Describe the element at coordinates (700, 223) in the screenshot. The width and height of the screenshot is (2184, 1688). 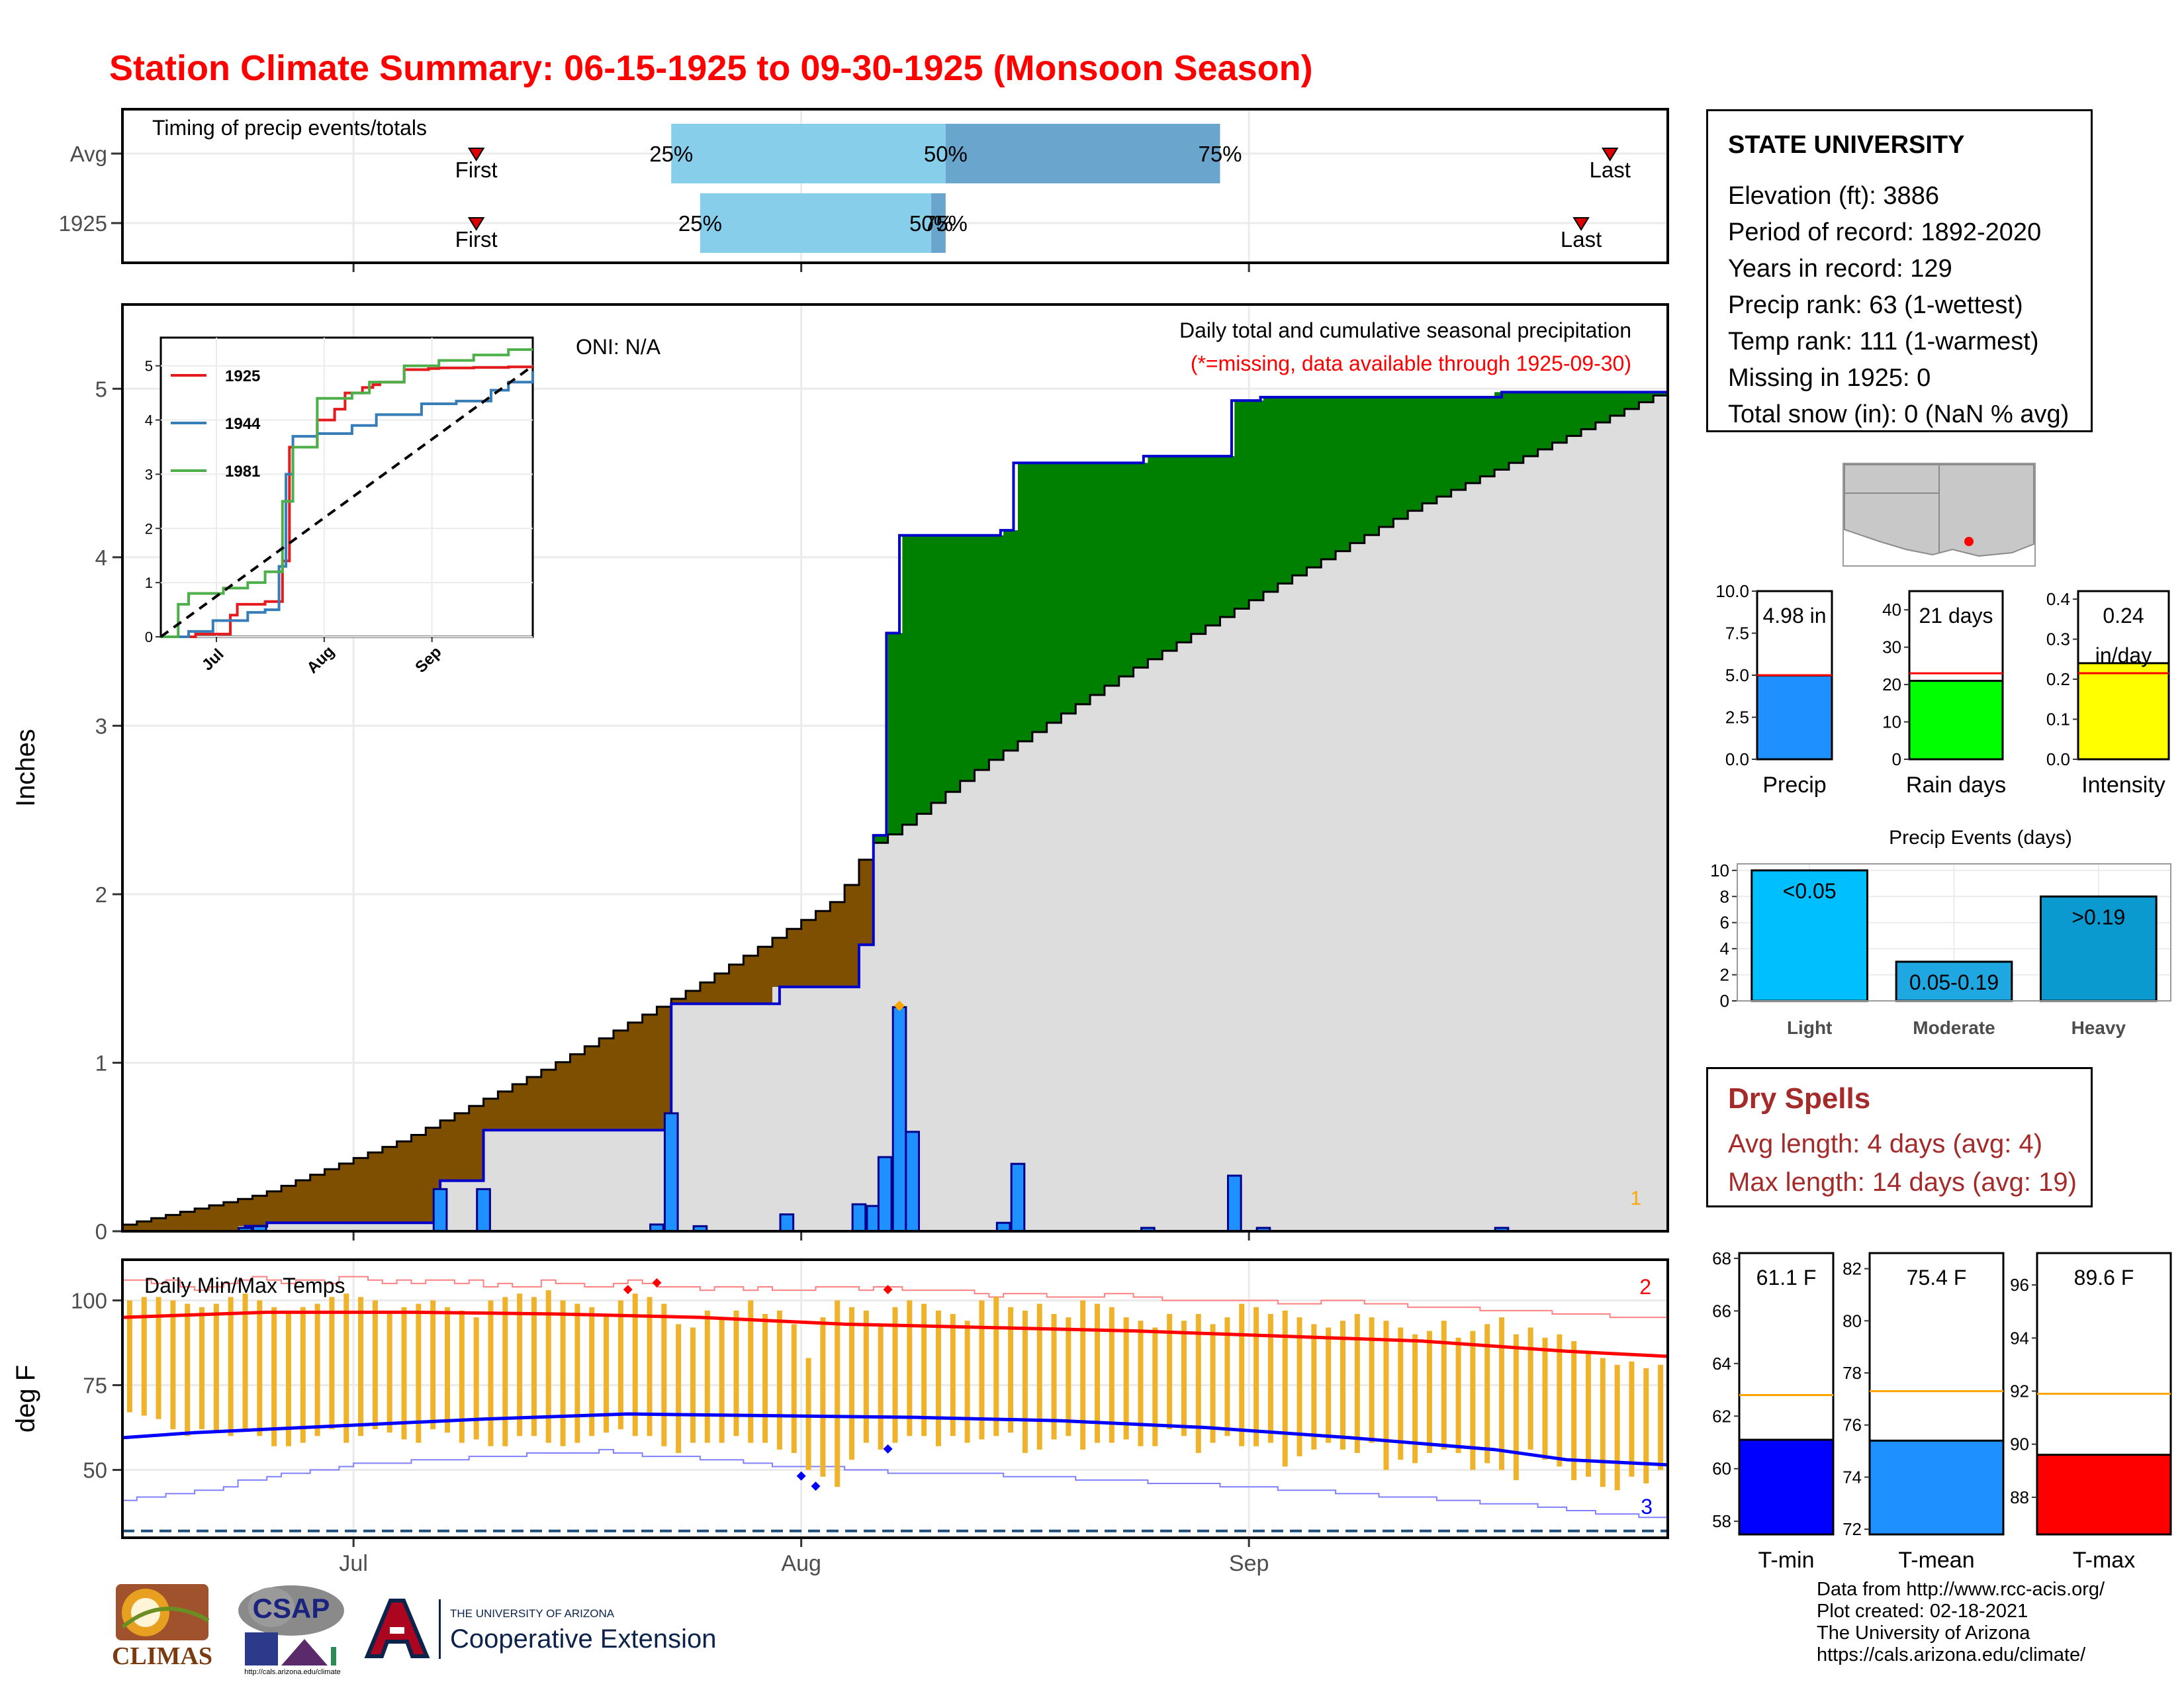
I see `timing-label-25: 25%` at that location.